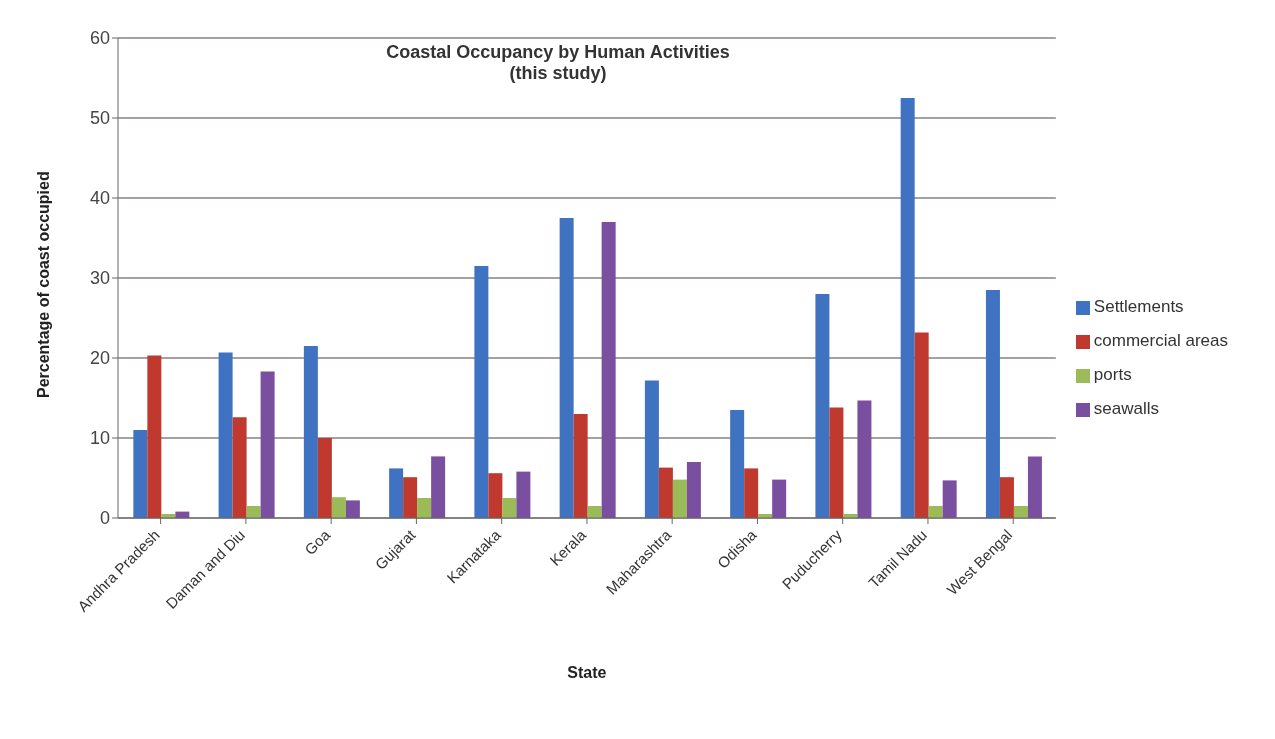  What do you see at coordinates (99, 198) in the screenshot?
I see `y-tick-label: 40` at bounding box center [99, 198].